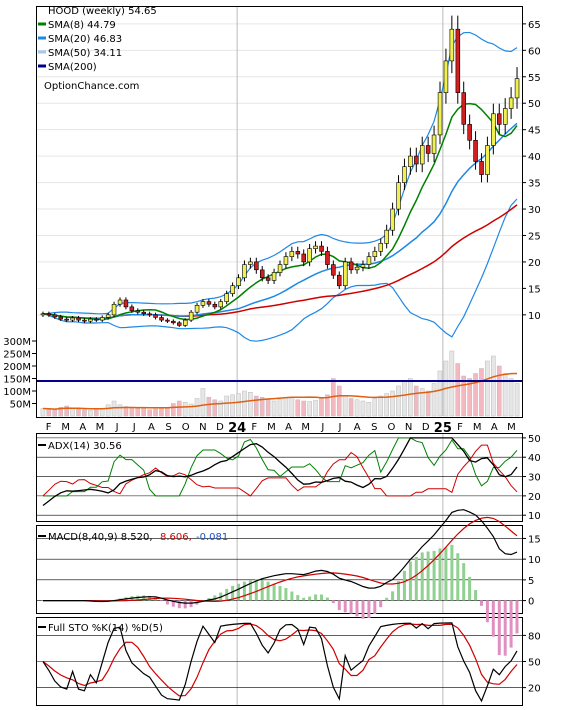 The height and width of the screenshot is (710, 566). Describe the element at coordinates (534, 78) in the screenshot. I see `price-tick-label-55: 55` at that location.